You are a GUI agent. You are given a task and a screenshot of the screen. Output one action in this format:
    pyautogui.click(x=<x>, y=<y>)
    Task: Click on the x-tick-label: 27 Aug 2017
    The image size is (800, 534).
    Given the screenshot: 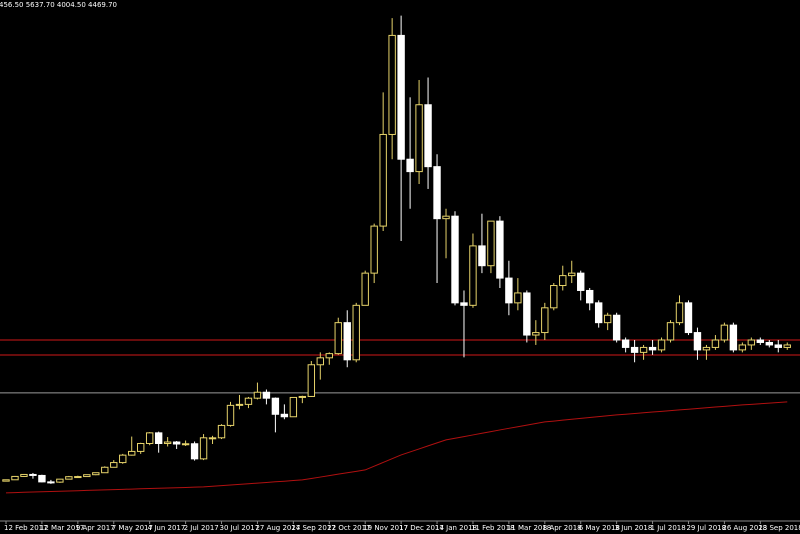 What is the action you would take?
    pyautogui.click(x=277, y=528)
    